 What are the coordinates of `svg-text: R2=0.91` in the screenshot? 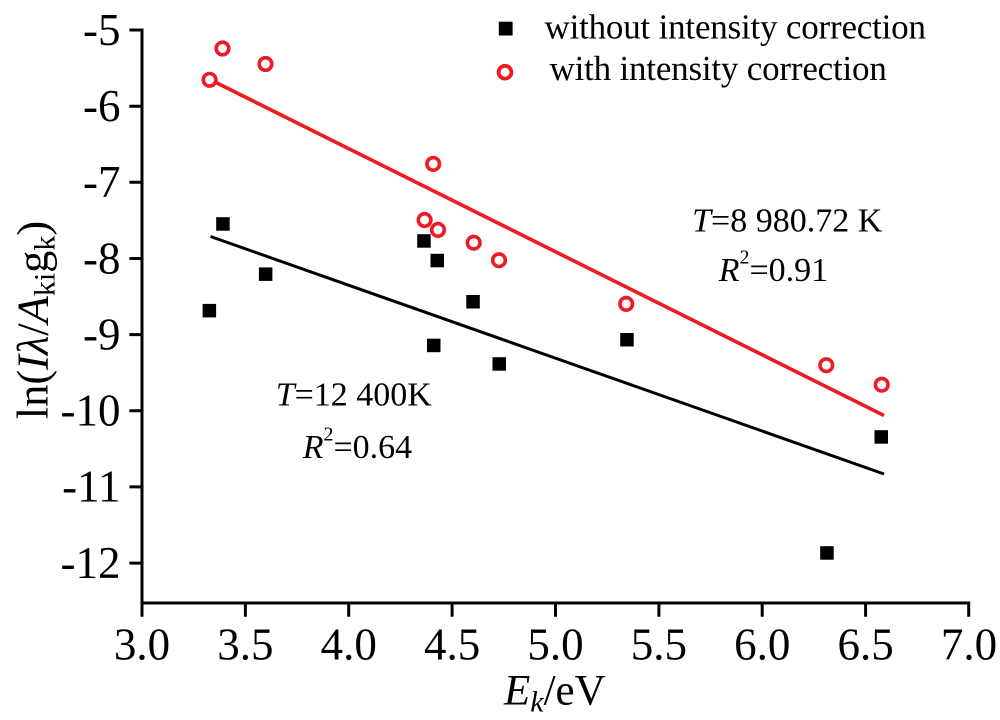 It's located at (773, 268).